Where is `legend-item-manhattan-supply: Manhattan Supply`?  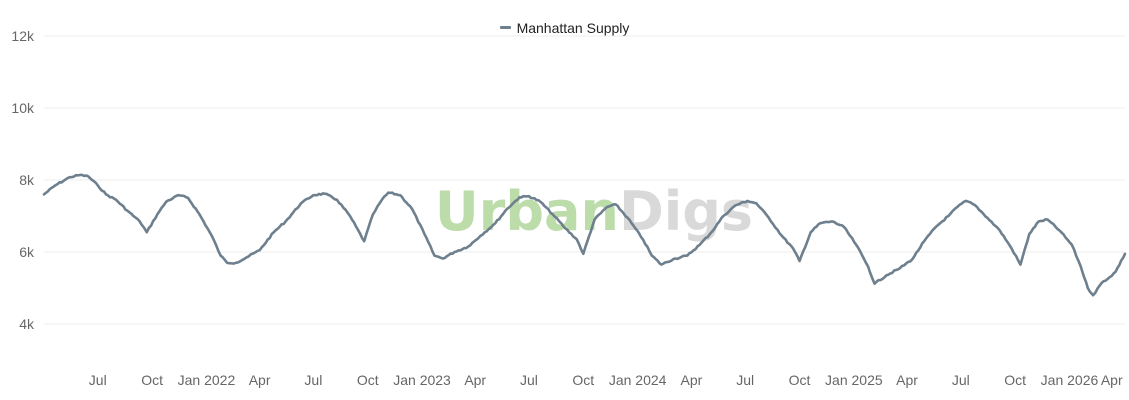
legend-item-manhattan-supply: Manhattan Supply is located at coordinates (564, 28).